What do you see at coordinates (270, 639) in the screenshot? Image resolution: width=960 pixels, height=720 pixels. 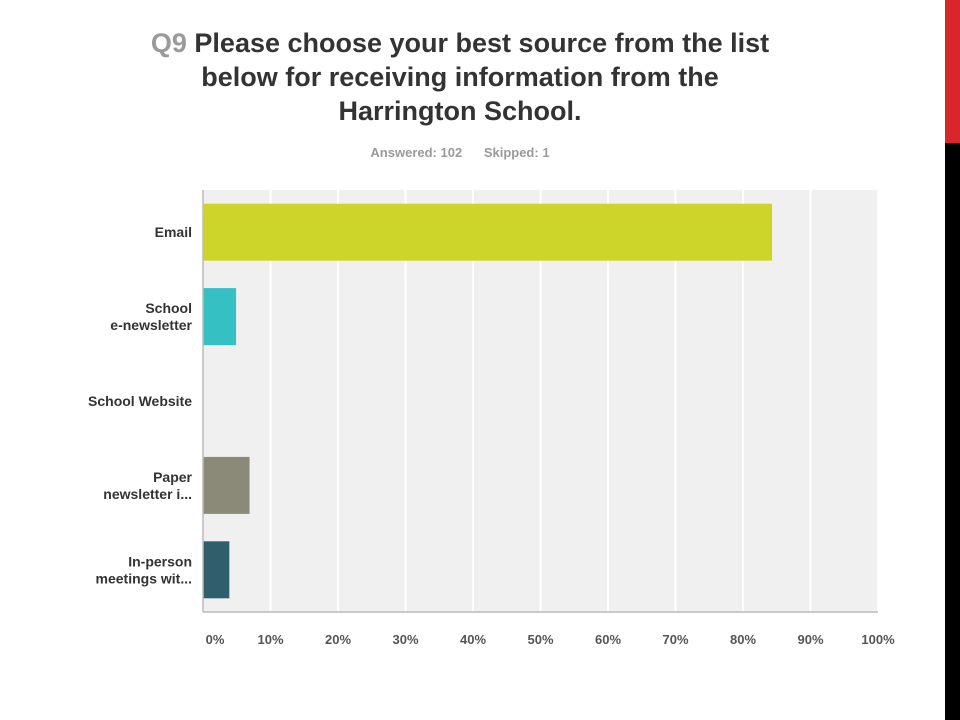 I see `x-tick-label: 10%` at bounding box center [270, 639].